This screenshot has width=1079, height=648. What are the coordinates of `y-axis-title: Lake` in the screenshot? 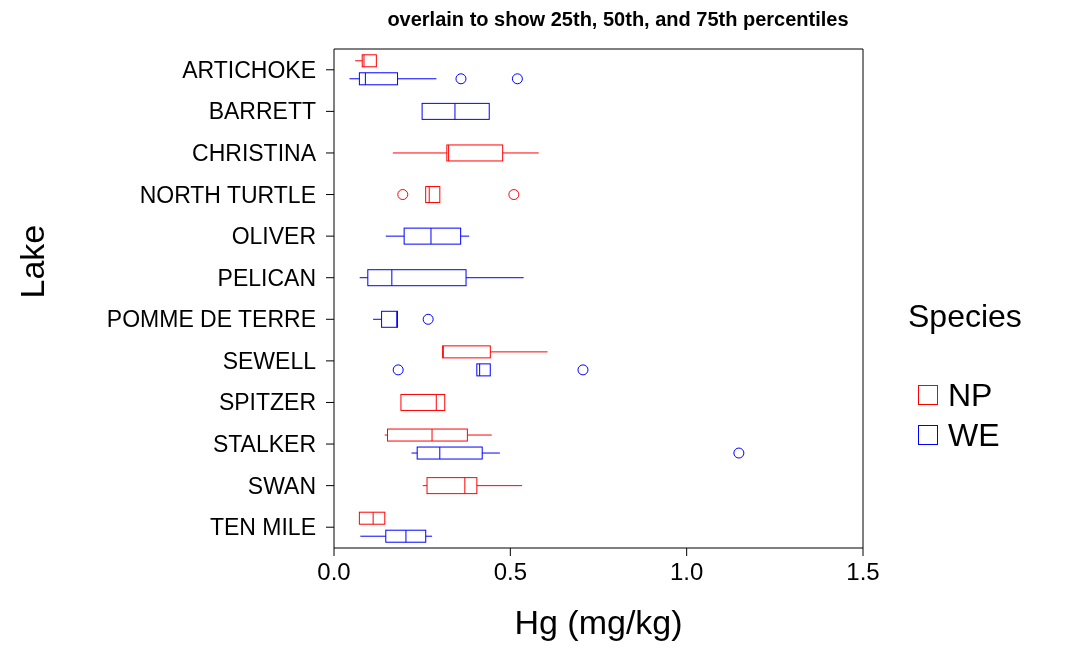 It's located at (32, 261).